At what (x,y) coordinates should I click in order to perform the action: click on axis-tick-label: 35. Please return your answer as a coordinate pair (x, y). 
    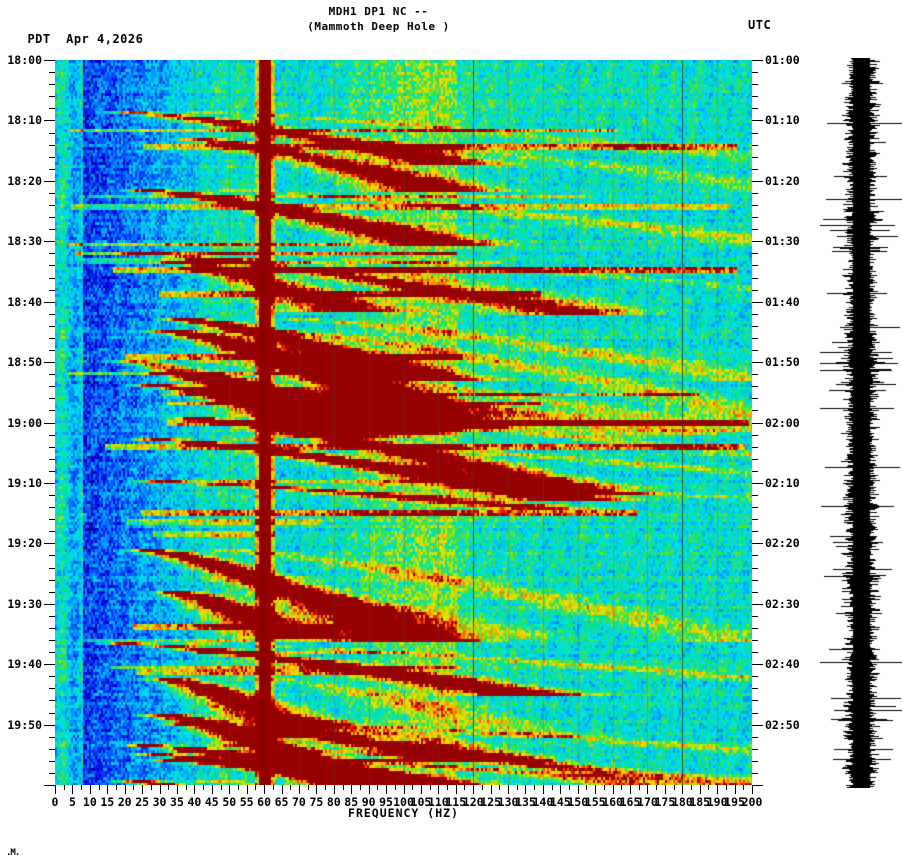
    Looking at the image, I should click on (177, 802).